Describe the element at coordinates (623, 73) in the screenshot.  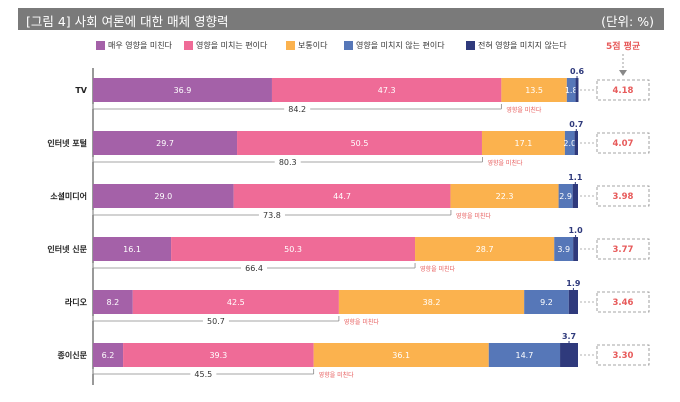
I see `average-arrow-head` at that location.